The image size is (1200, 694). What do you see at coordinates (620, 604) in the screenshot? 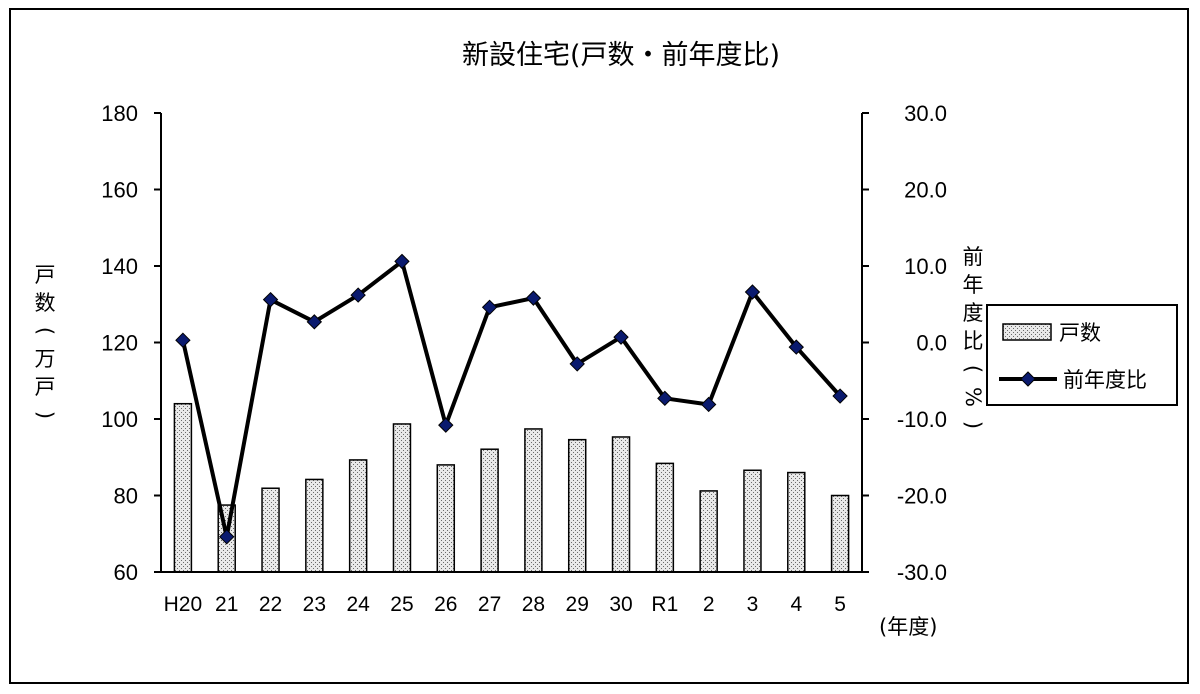
I see `x-tick-label-10: 30` at bounding box center [620, 604].